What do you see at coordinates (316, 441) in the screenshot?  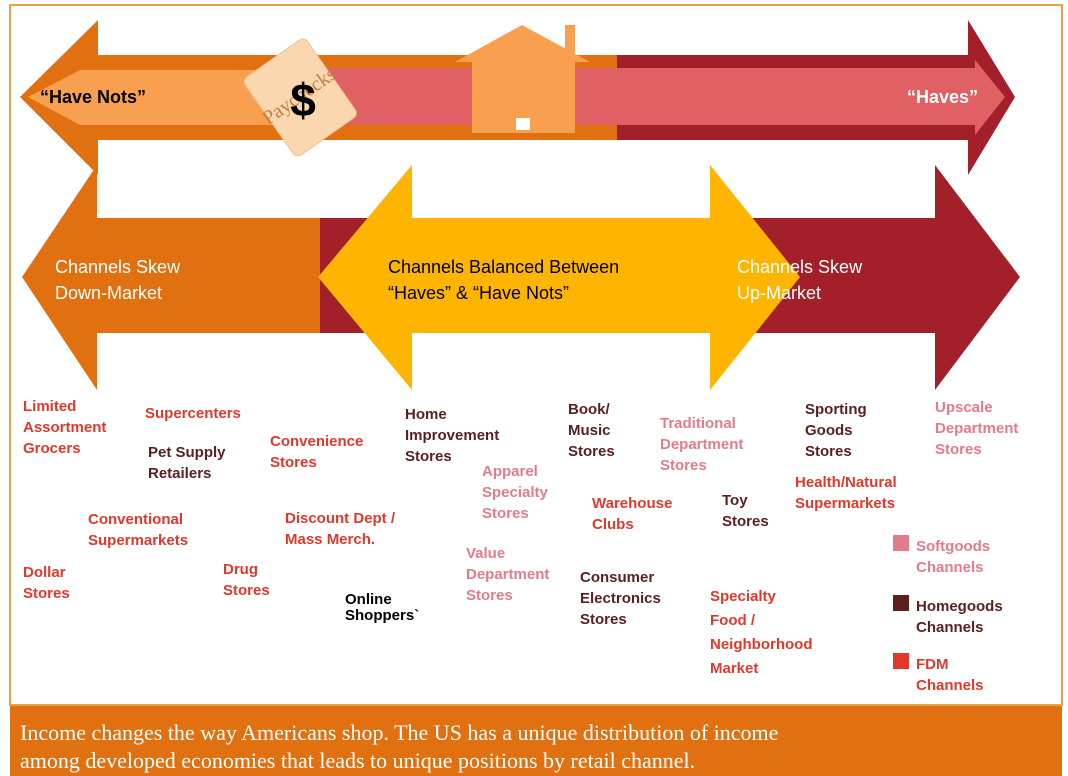 I see `channel-label-line: Convenience` at bounding box center [316, 441].